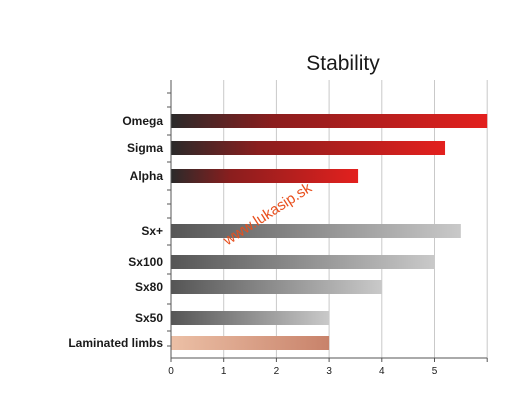 This screenshot has width=519, height=408. I want to click on category-label: Sigma, so click(145, 148).